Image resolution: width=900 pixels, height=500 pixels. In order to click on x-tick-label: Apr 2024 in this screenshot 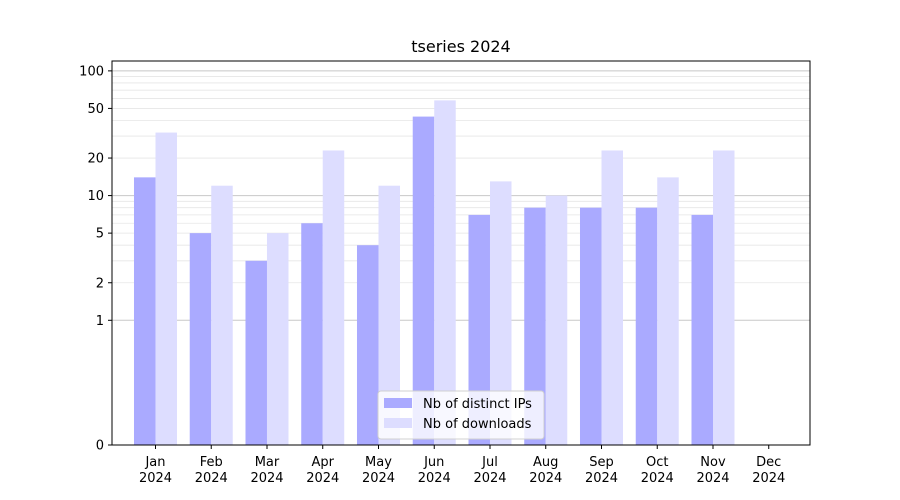, I will do `click(322, 470)`.